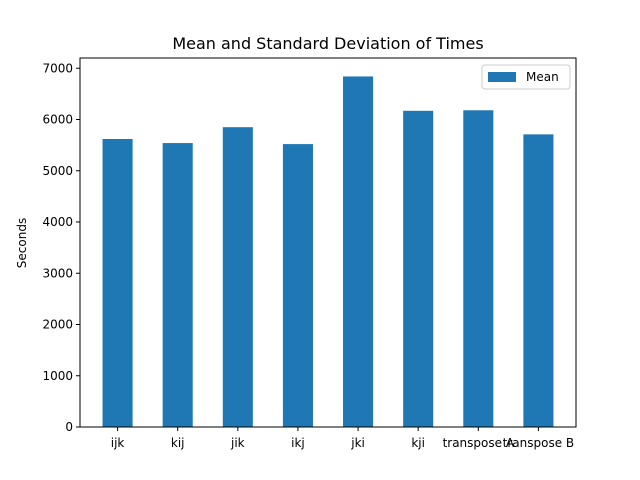  What do you see at coordinates (418, 268) in the screenshot?
I see `bar-kji` at bounding box center [418, 268].